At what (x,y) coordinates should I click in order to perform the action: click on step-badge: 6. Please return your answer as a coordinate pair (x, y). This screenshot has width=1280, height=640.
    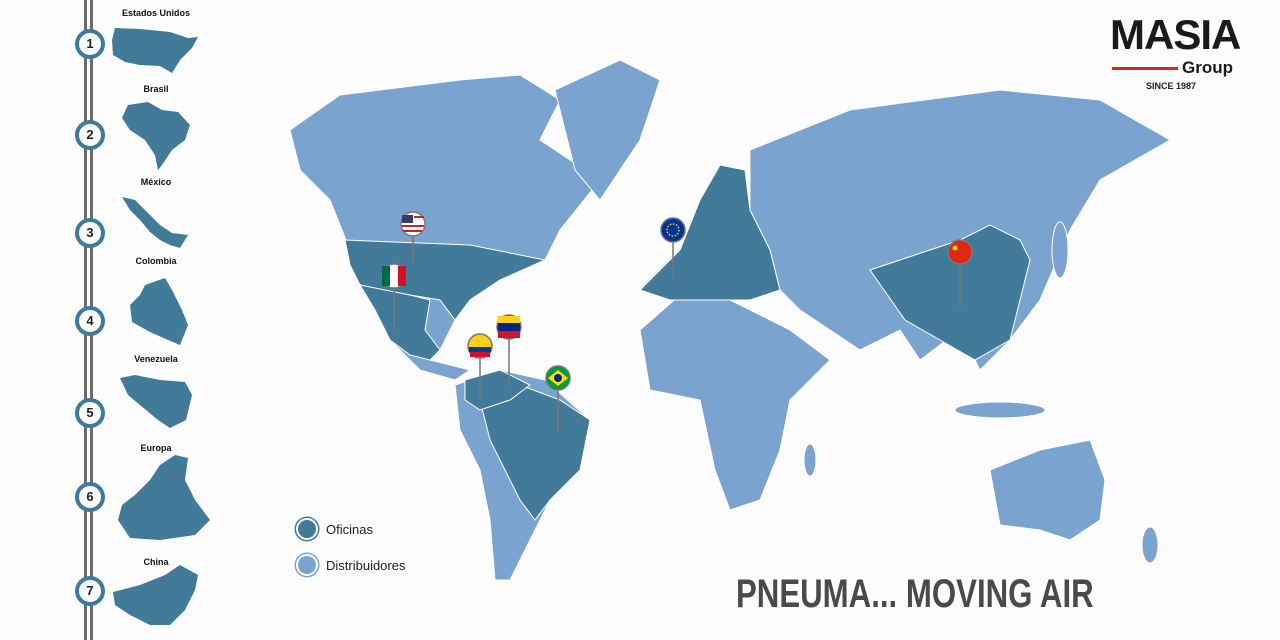
    Looking at the image, I should click on (90, 497).